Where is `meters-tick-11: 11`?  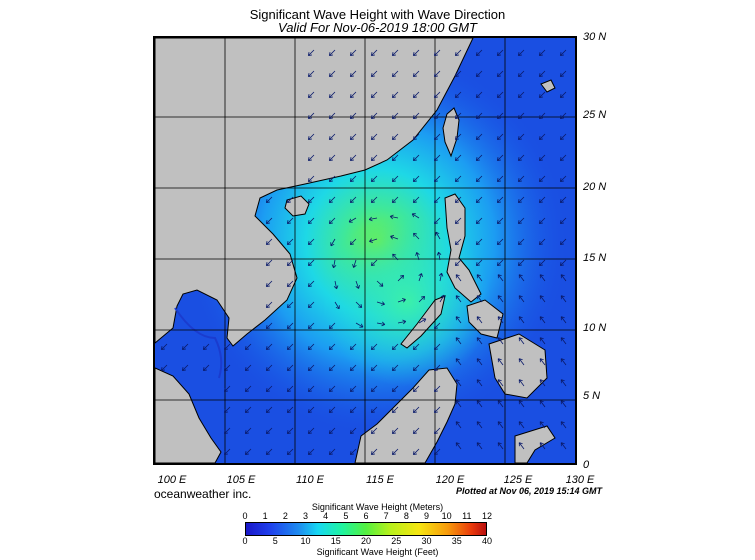
meters-tick-11: 11 is located at coordinates (467, 516).